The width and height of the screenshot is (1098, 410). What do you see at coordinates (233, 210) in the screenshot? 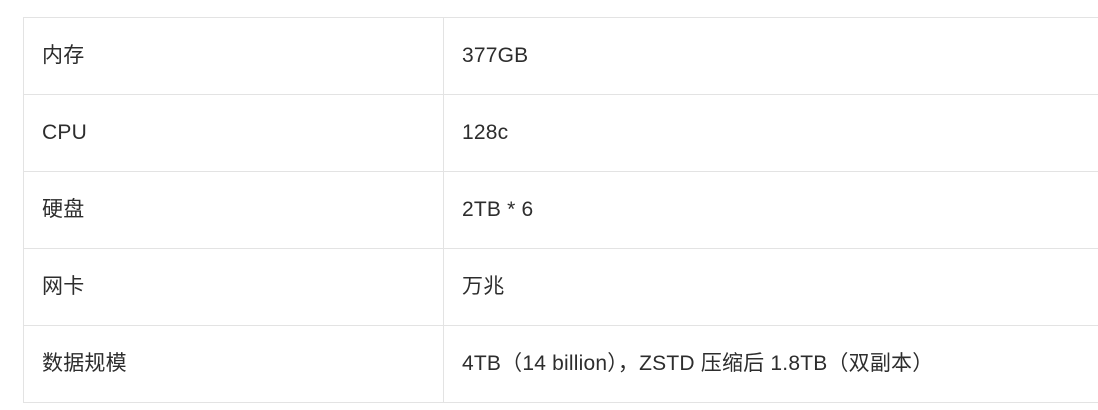
I see `spec-label-disk: 硬盘` at bounding box center [233, 210].